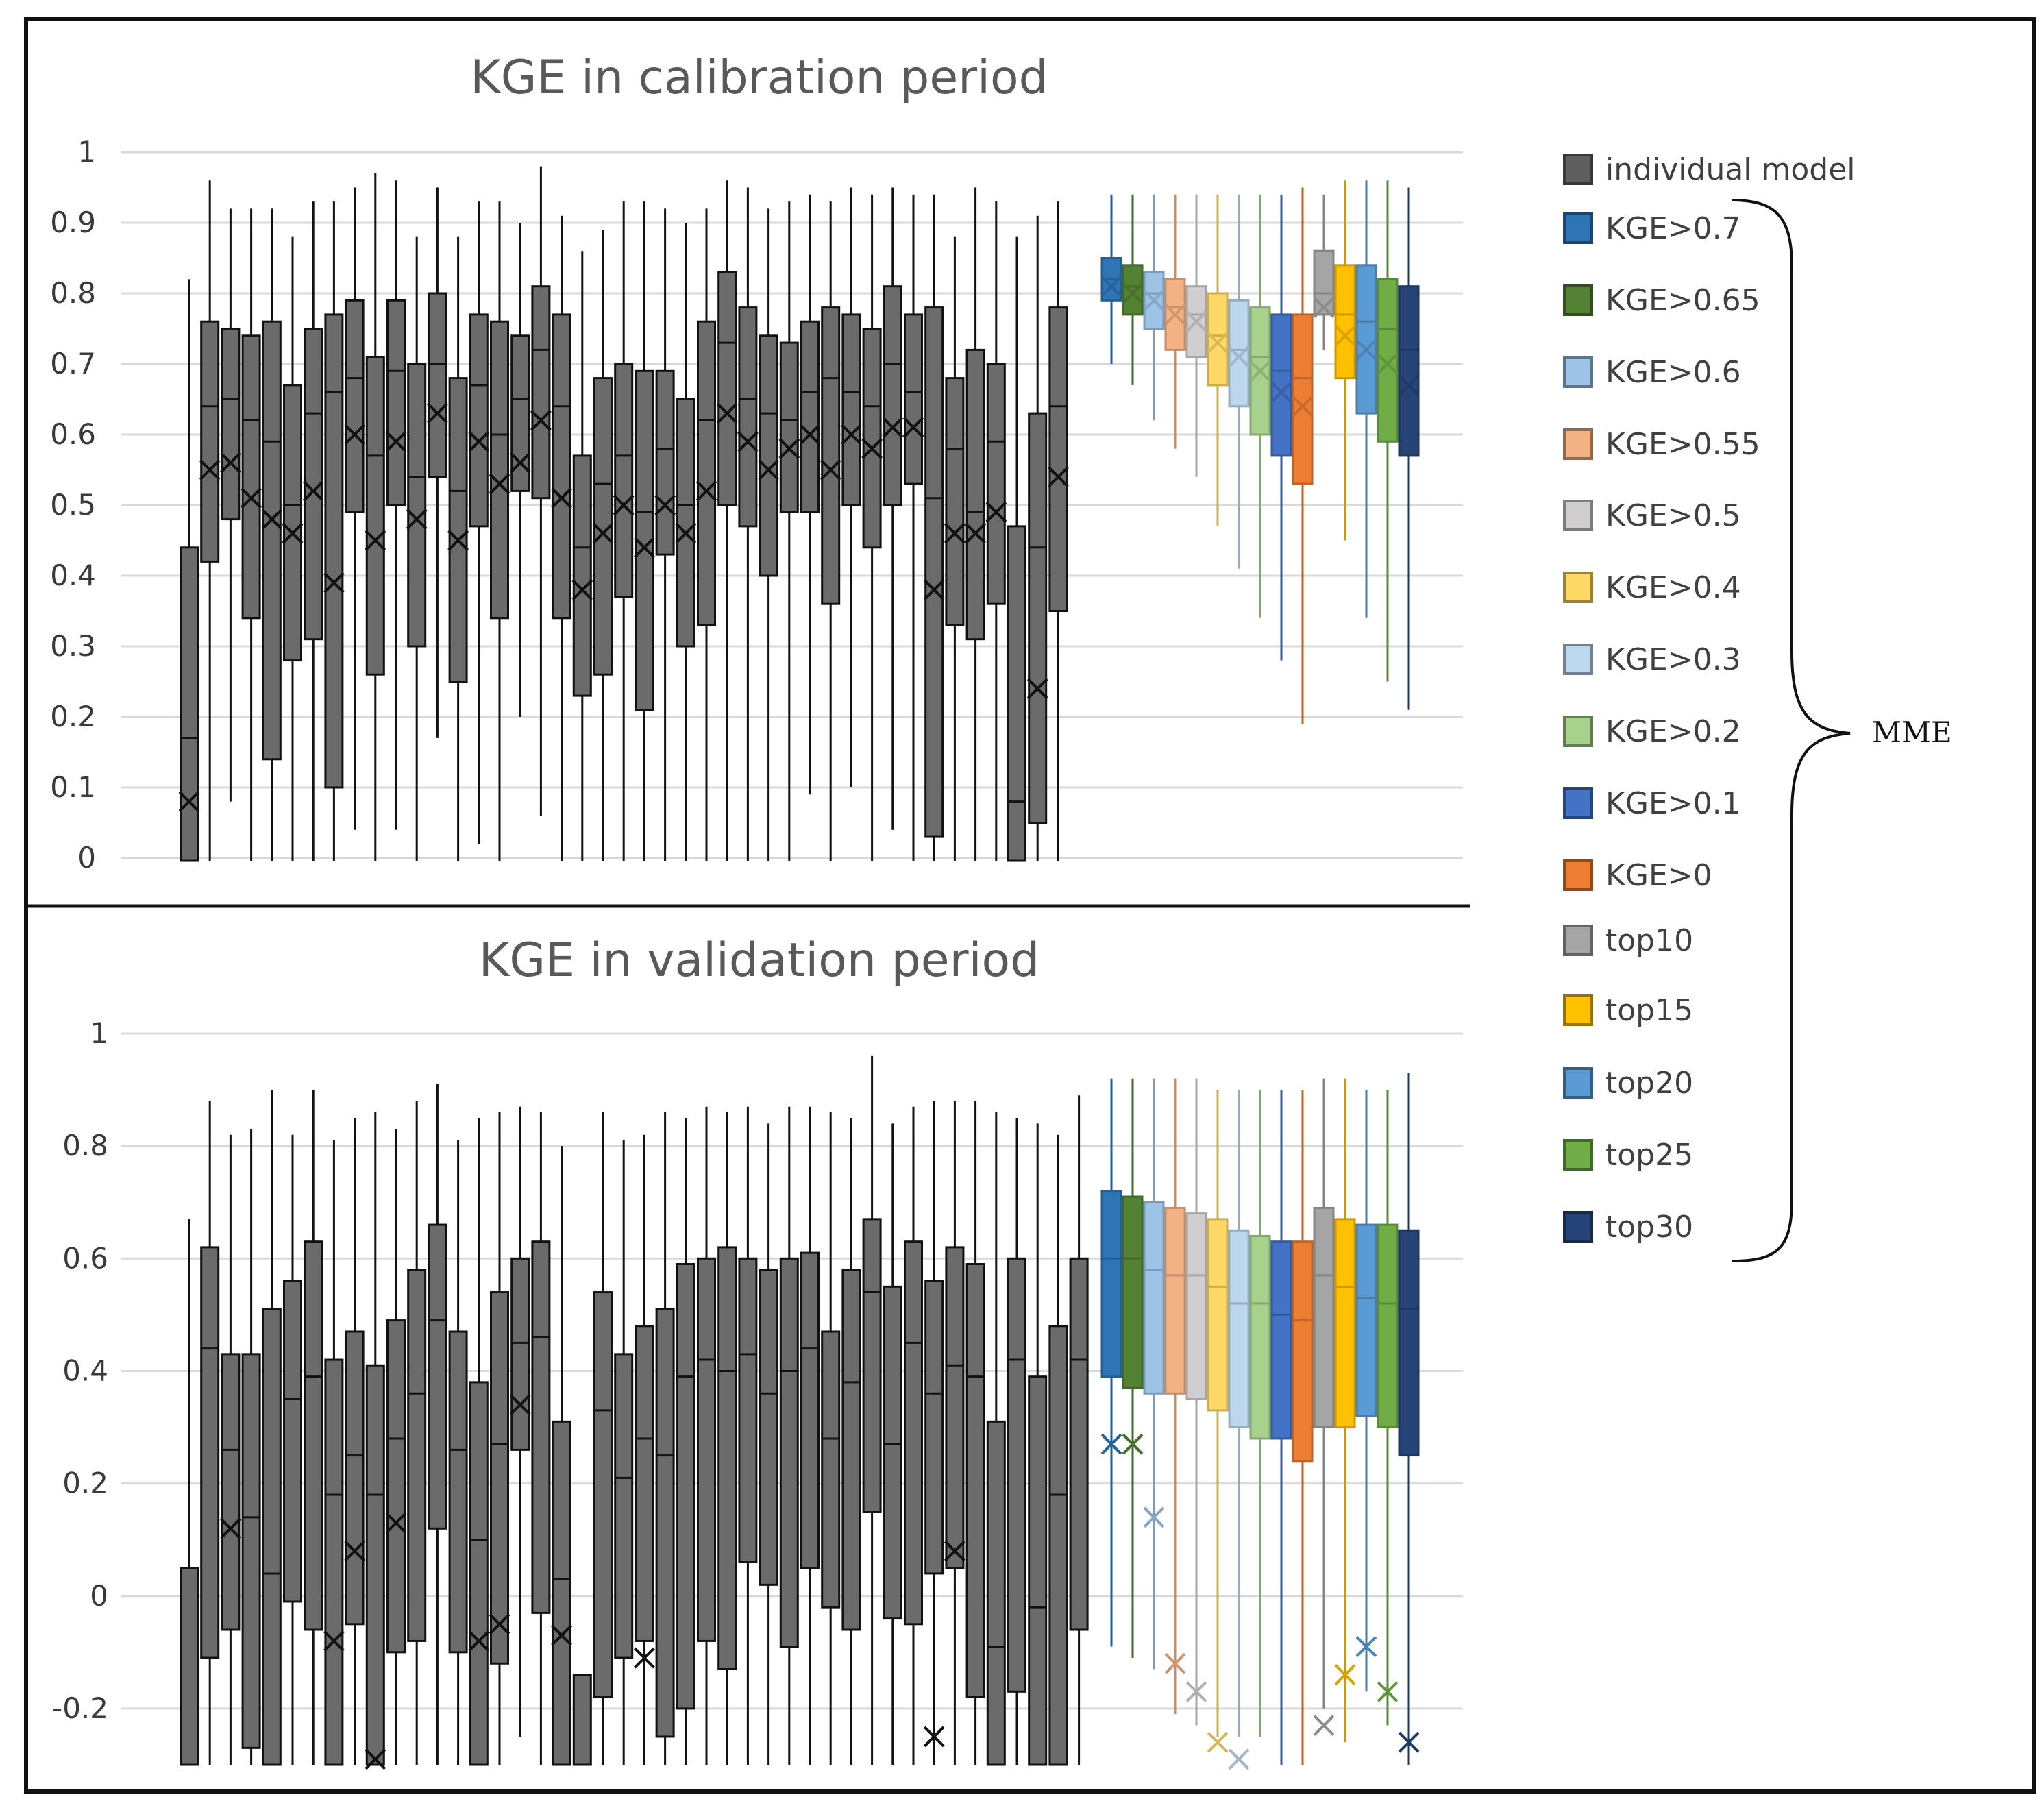 The image size is (2044, 1810). Describe the element at coordinates (1673, 372) in the screenshot. I see `legend-label: KGE>0.6` at that location.